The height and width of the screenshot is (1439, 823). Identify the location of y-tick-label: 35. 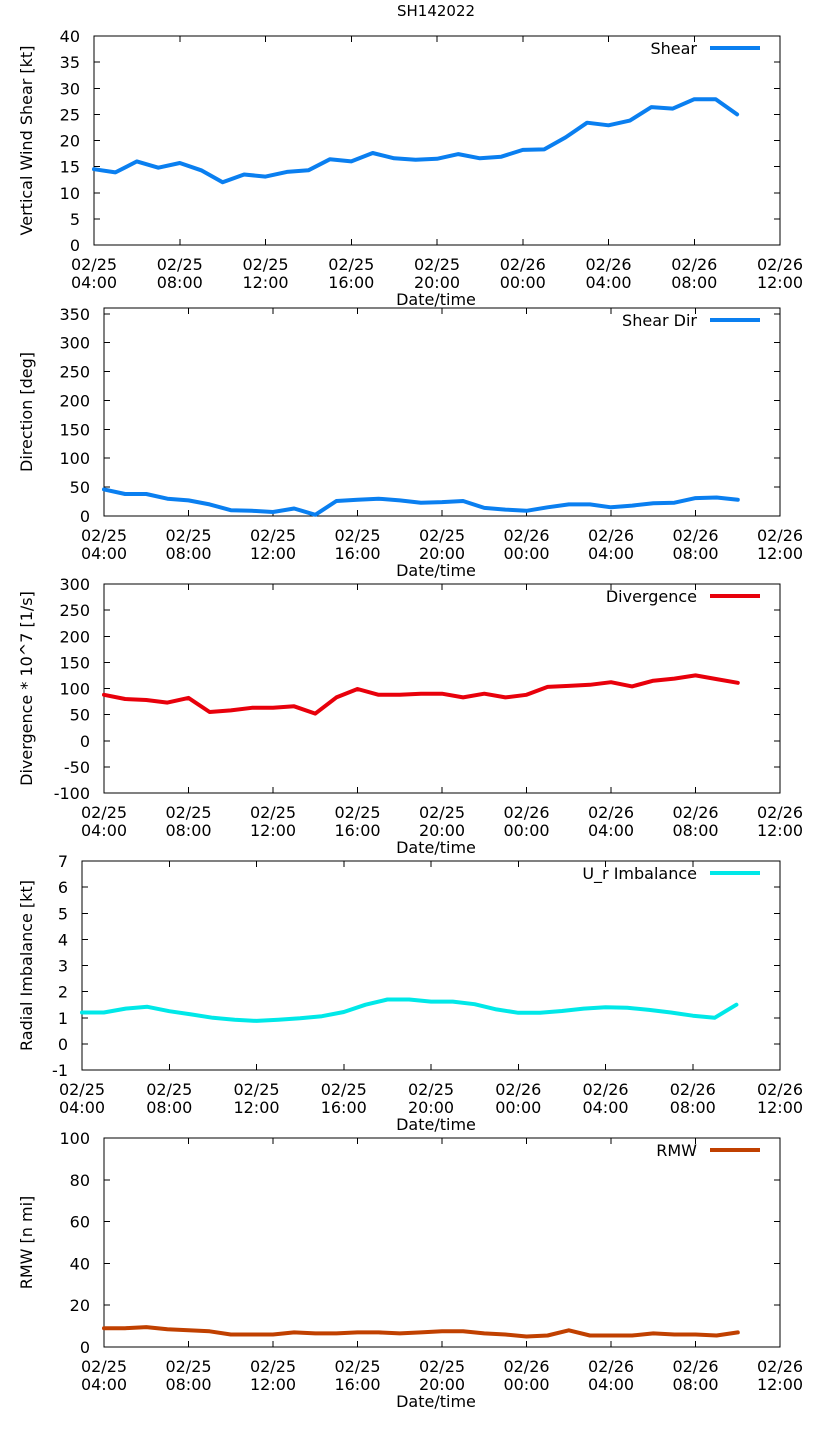
(70, 62).